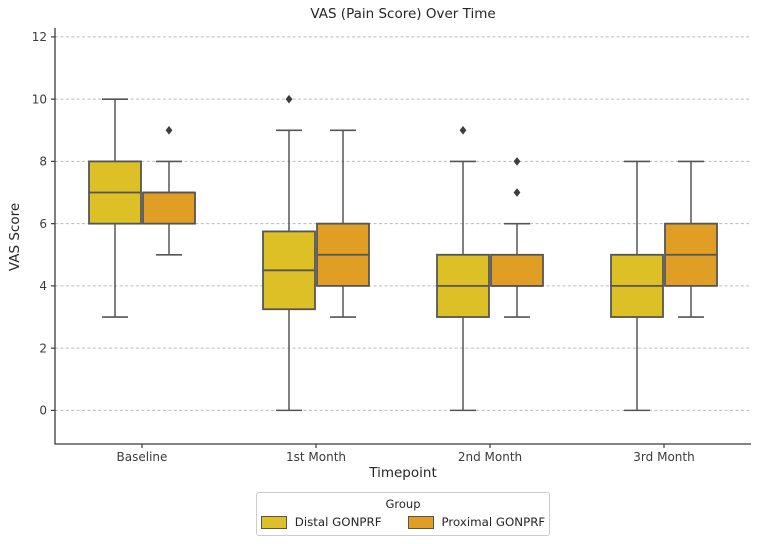 The image size is (764, 544). Describe the element at coordinates (403, 473) in the screenshot. I see `x-axis-label: Timepoint` at that location.